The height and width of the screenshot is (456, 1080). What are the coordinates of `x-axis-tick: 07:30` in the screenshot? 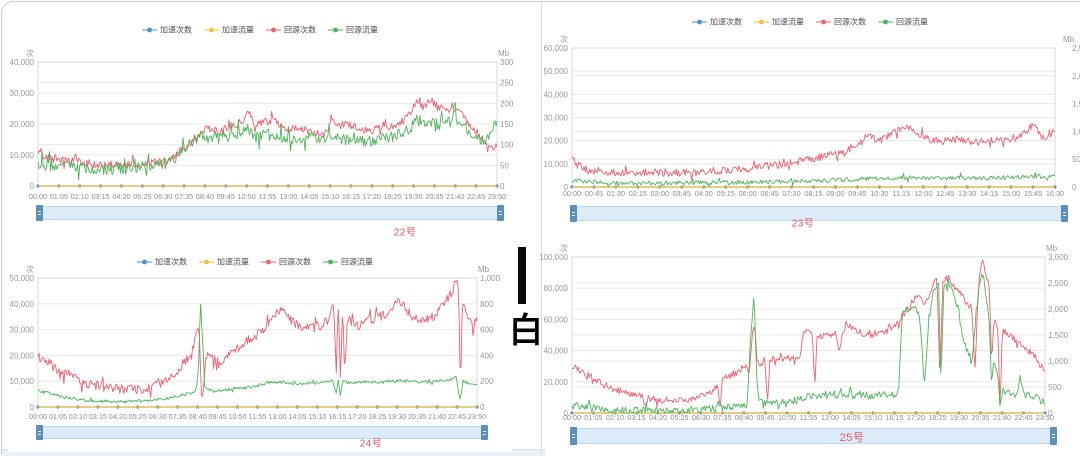 It's located at (791, 193).